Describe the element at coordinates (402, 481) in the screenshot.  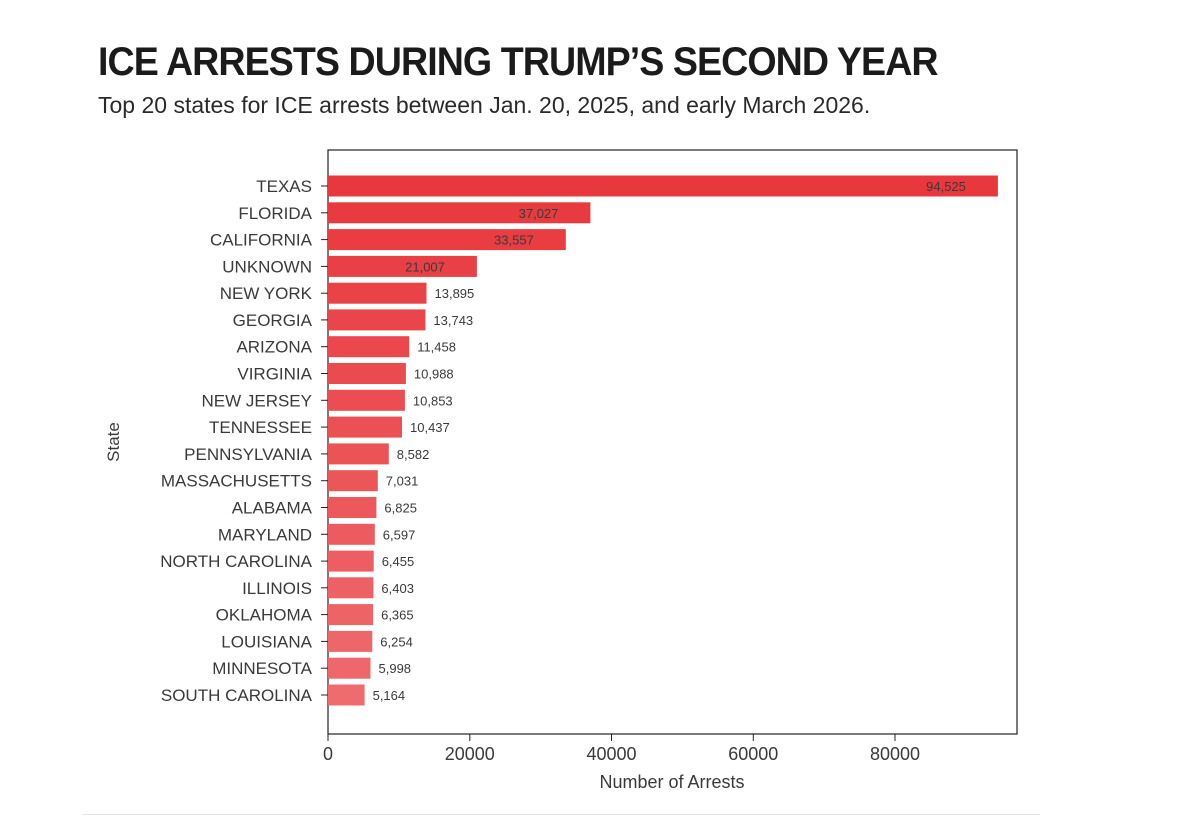
I see `value-label: 7,031` at that location.